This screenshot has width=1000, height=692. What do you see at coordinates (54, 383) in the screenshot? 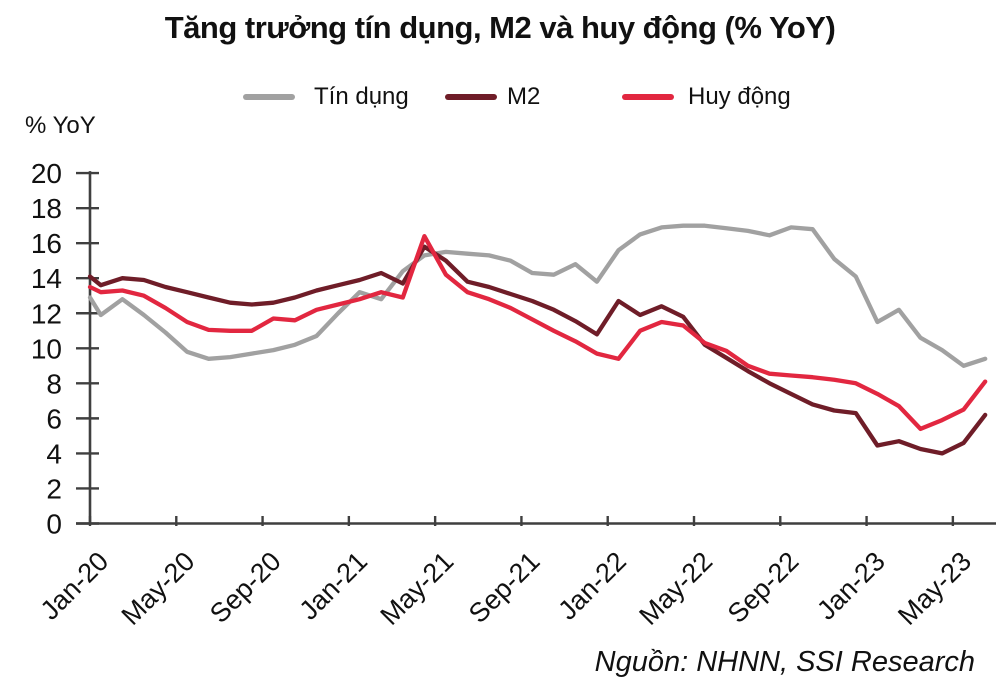
I see `y-tick-label: 8` at bounding box center [54, 383].